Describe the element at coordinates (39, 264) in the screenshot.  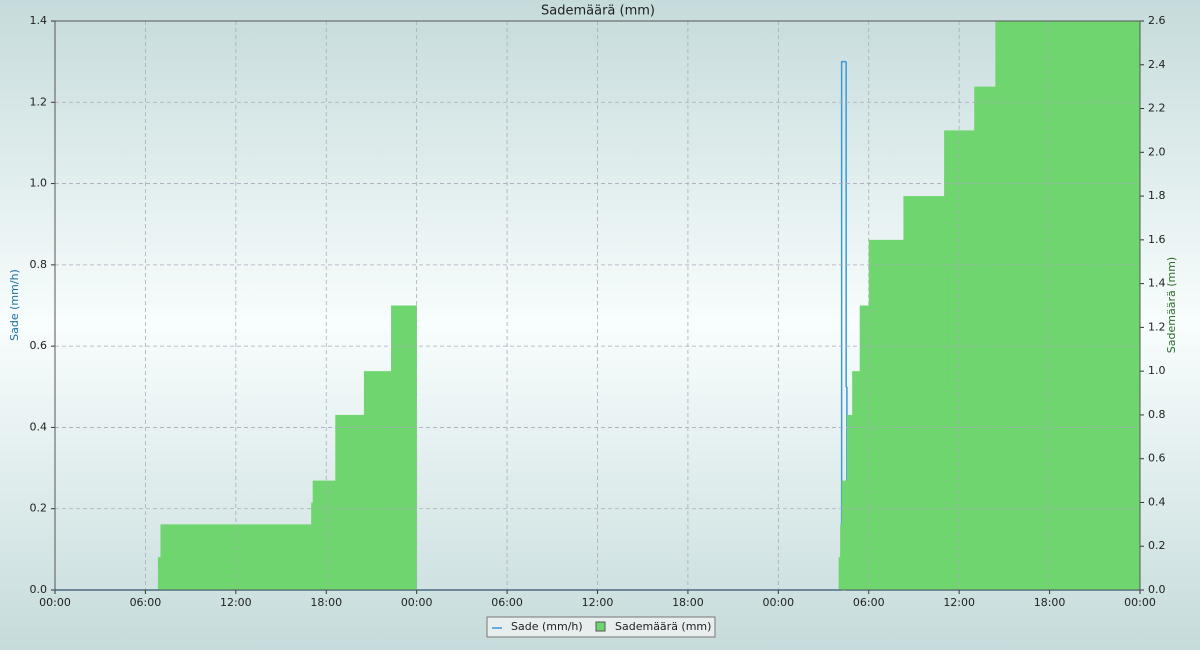
I see `y-tick-label: 0.8` at that location.